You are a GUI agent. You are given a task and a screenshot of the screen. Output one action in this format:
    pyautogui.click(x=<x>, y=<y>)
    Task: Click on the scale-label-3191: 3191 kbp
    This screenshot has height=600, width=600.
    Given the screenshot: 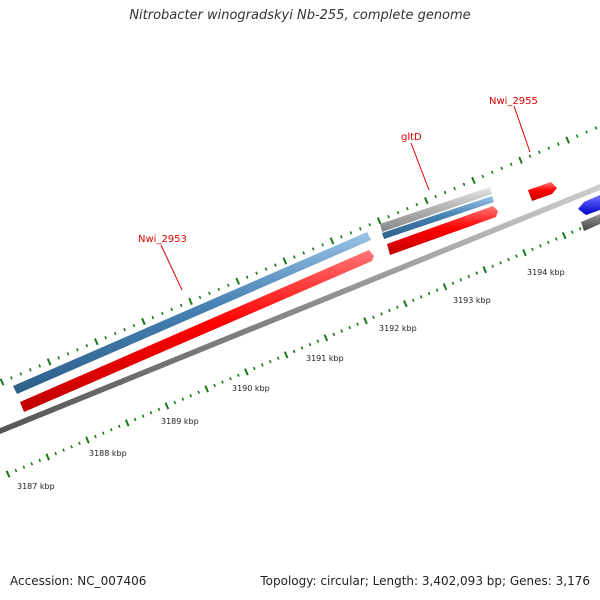 What is the action you would take?
    pyautogui.click(x=325, y=358)
    